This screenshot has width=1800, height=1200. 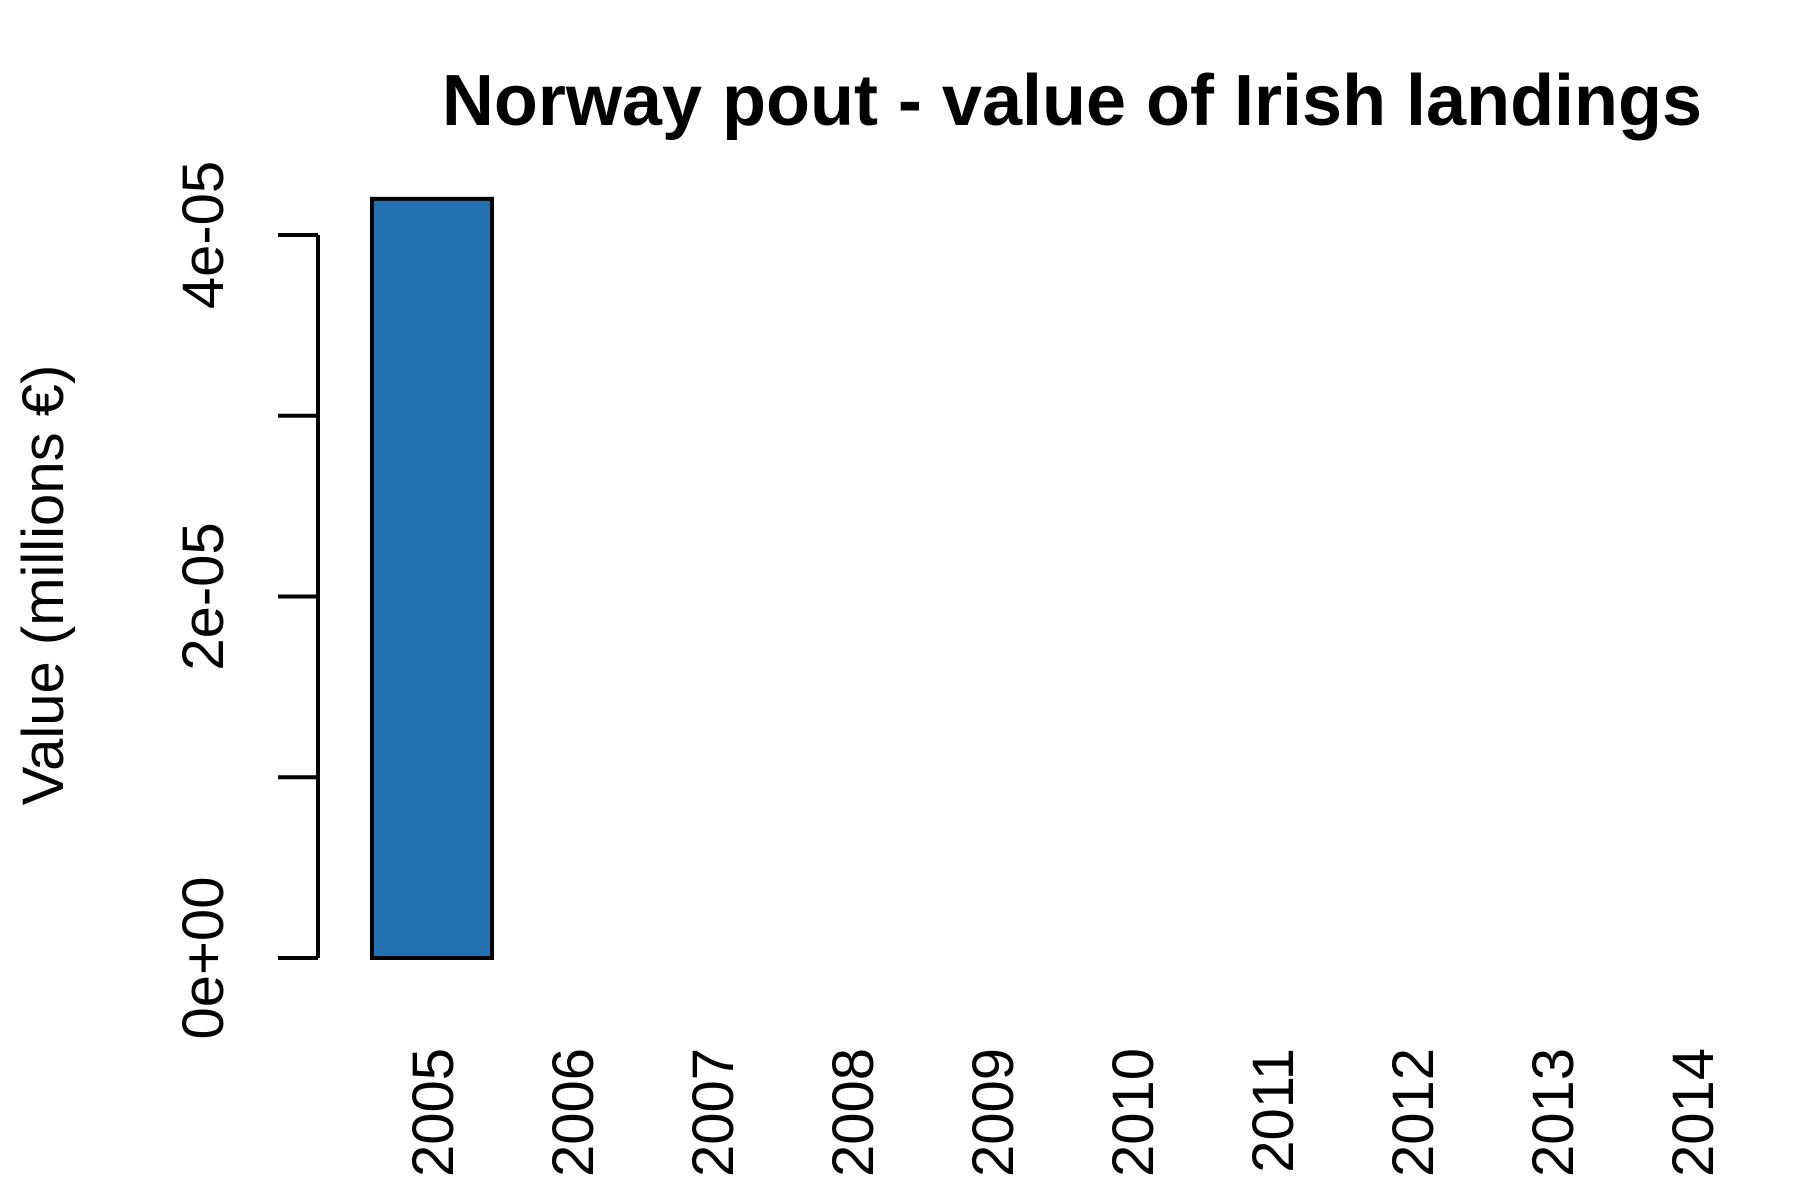 What do you see at coordinates (1693, 1112) in the screenshot?
I see `x-tick-label: 2014` at bounding box center [1693, 1112].